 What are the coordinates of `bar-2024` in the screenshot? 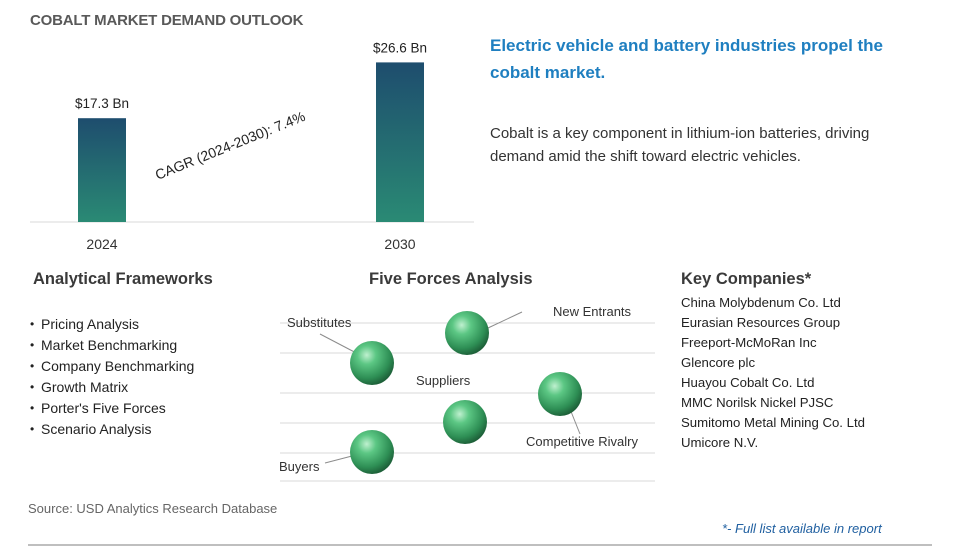 It's located at (102, 170).